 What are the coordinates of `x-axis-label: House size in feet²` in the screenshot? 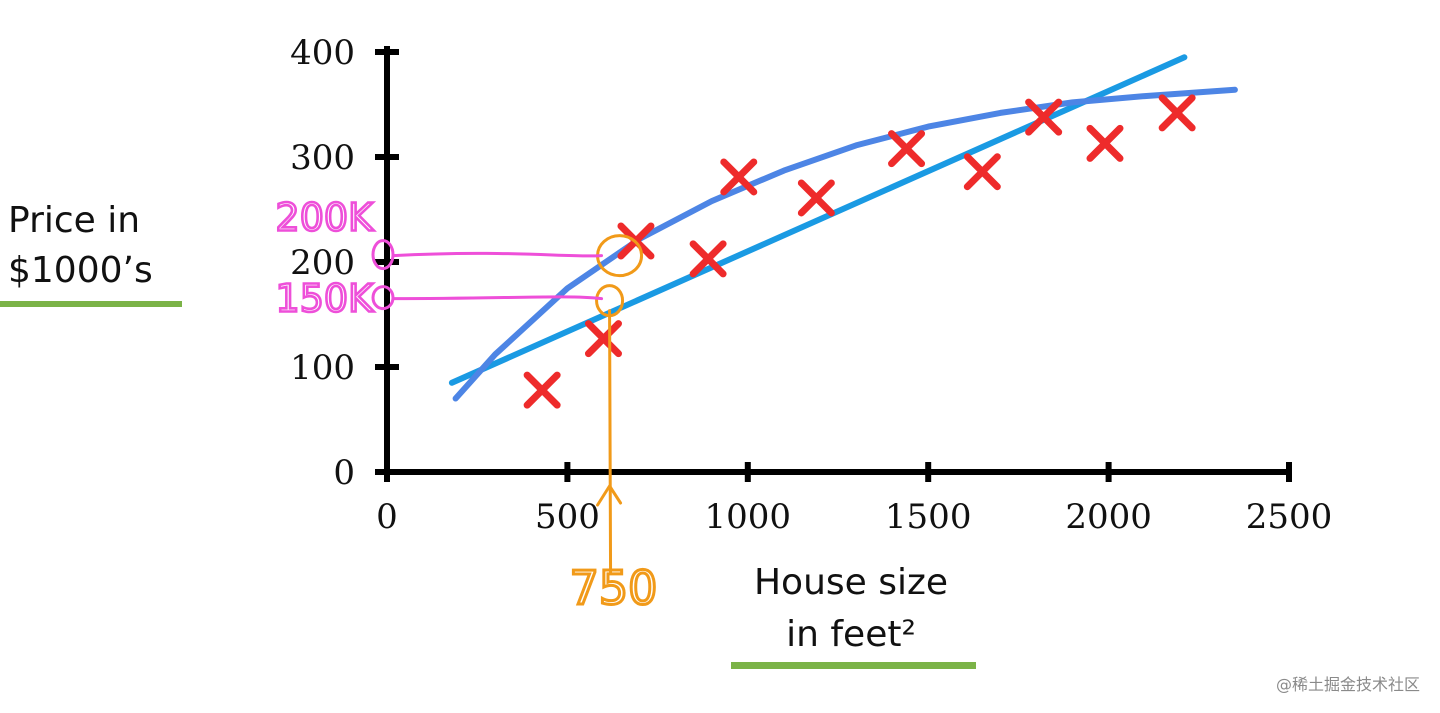 It's located at (853, 615).